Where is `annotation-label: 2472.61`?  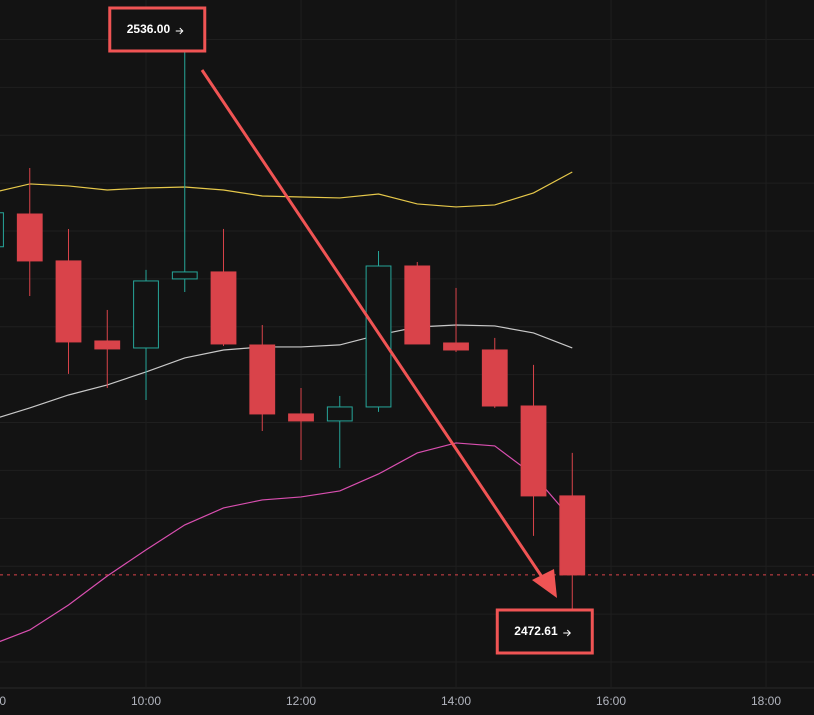
annotation-label: 2472.61 is located at coordinates (536, 631).